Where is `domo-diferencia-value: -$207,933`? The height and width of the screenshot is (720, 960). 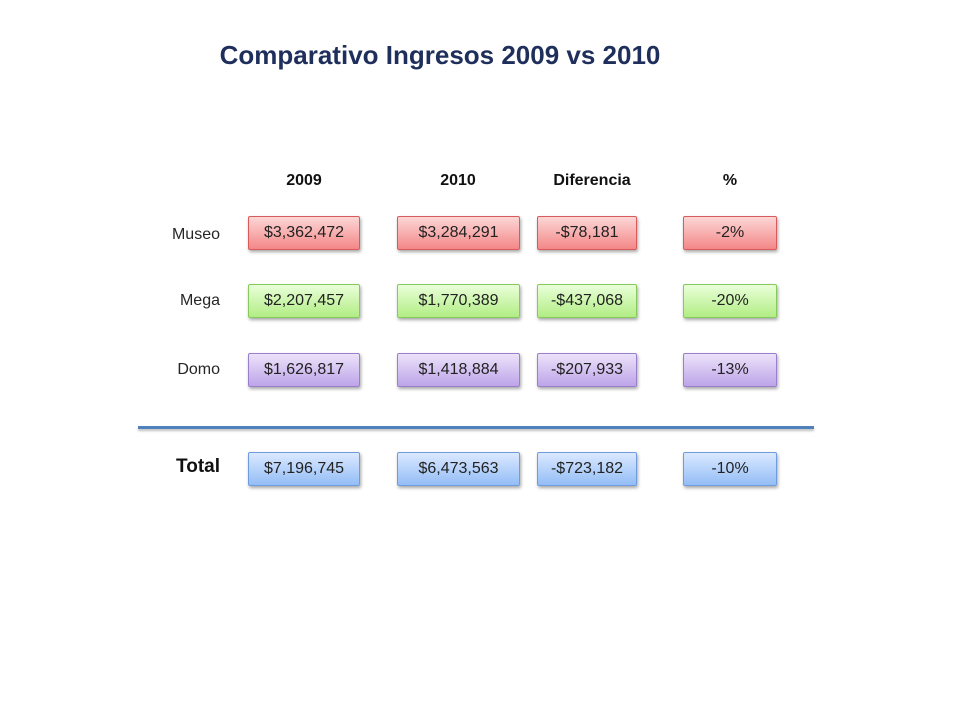
domo-diferencia-value: -$207,933 is located at coordinates (587, 370).